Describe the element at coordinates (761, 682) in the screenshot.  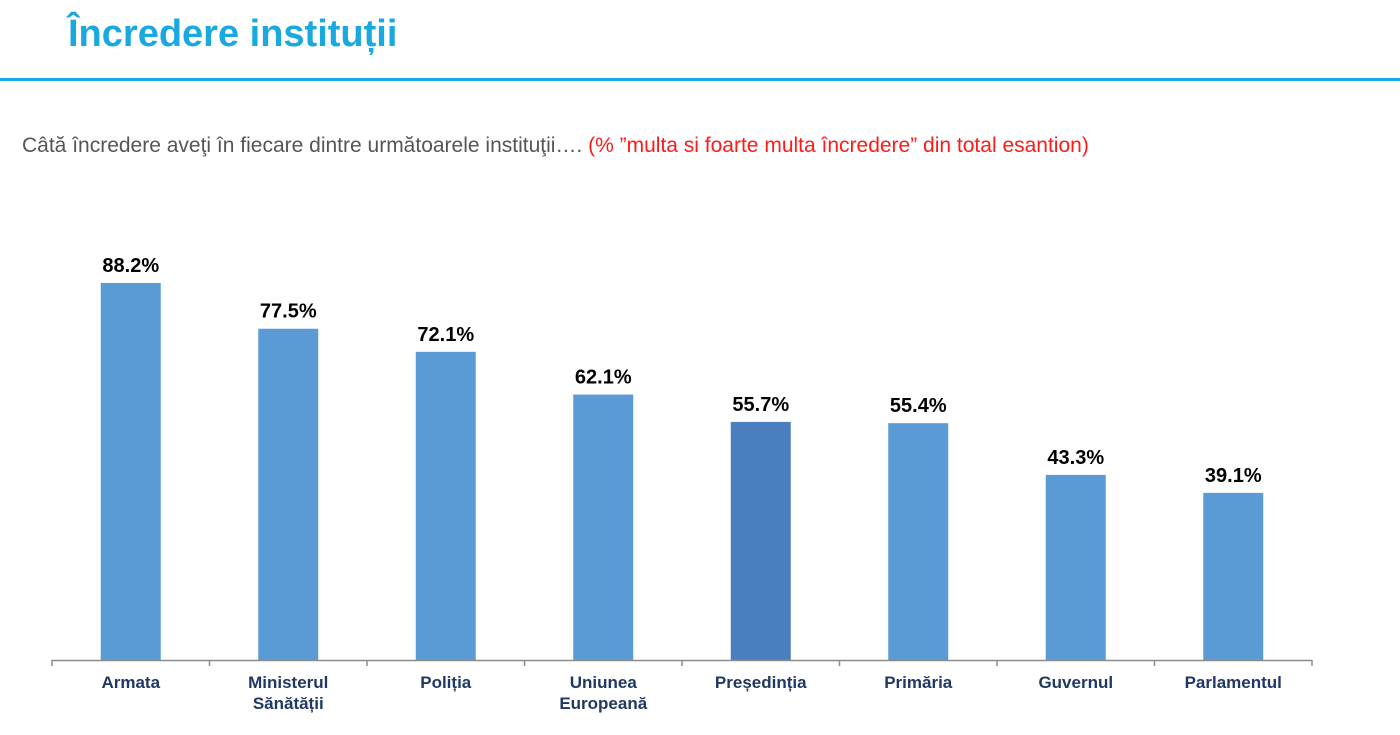
I see `category-label: Președinția` at that location.